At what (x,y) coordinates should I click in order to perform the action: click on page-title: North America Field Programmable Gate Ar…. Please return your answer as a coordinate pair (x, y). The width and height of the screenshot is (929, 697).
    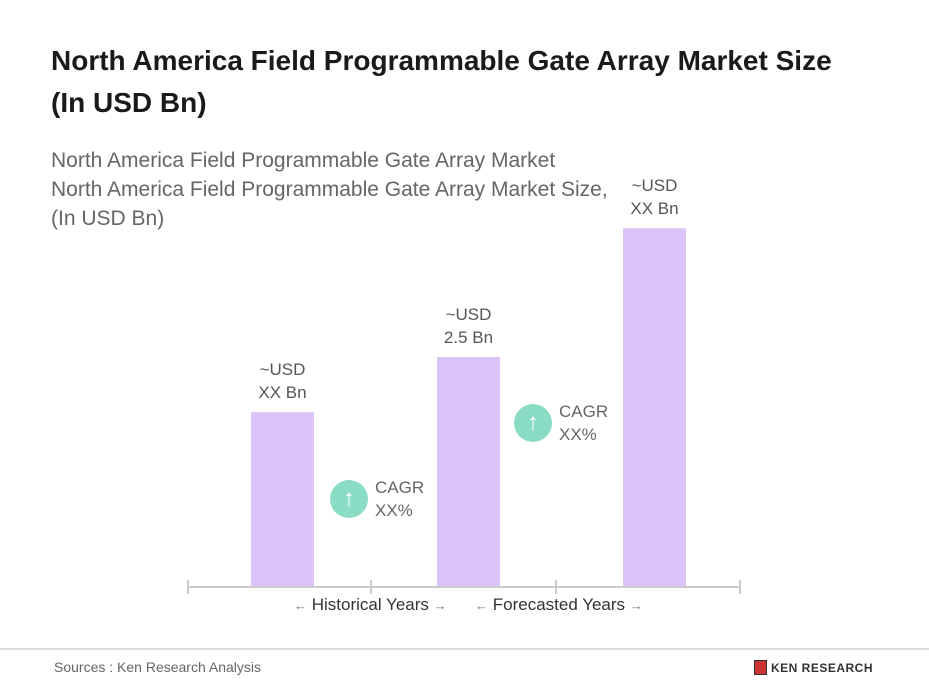
    Looking at the image, I should click on (441, 81).